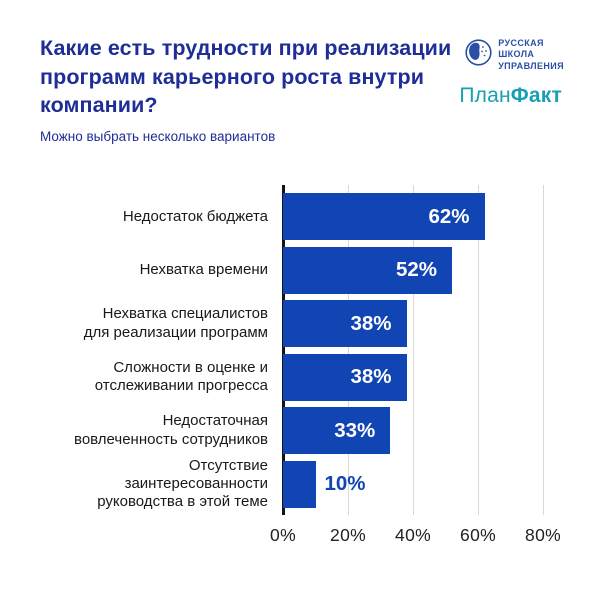 This screenshot has height=600, width=600. Describe the element at coordinates (283, 535) in the screenshot. I see `x-tick-label: 0%` at that location.